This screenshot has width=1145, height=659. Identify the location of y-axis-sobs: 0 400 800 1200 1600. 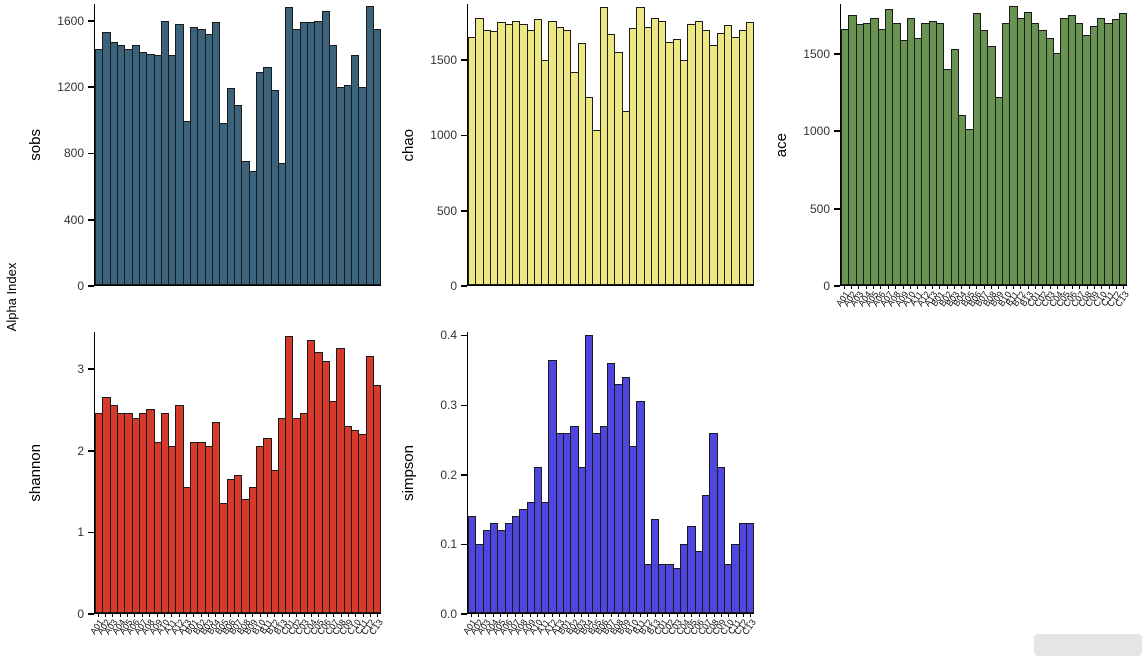
(70, 148).